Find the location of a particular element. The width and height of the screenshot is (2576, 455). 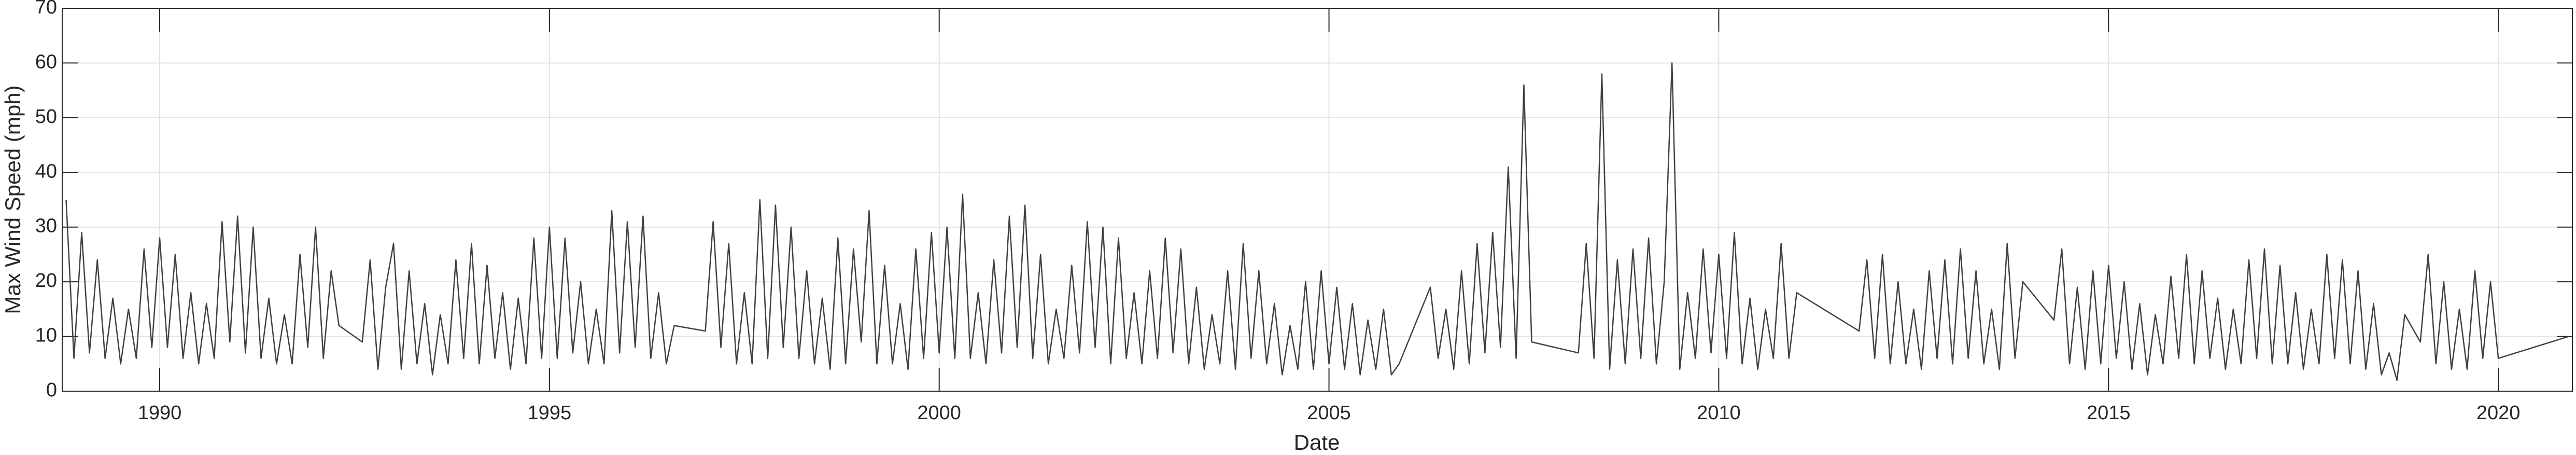

x-tick-label: 2015 is located at coordinates (2109, 413).